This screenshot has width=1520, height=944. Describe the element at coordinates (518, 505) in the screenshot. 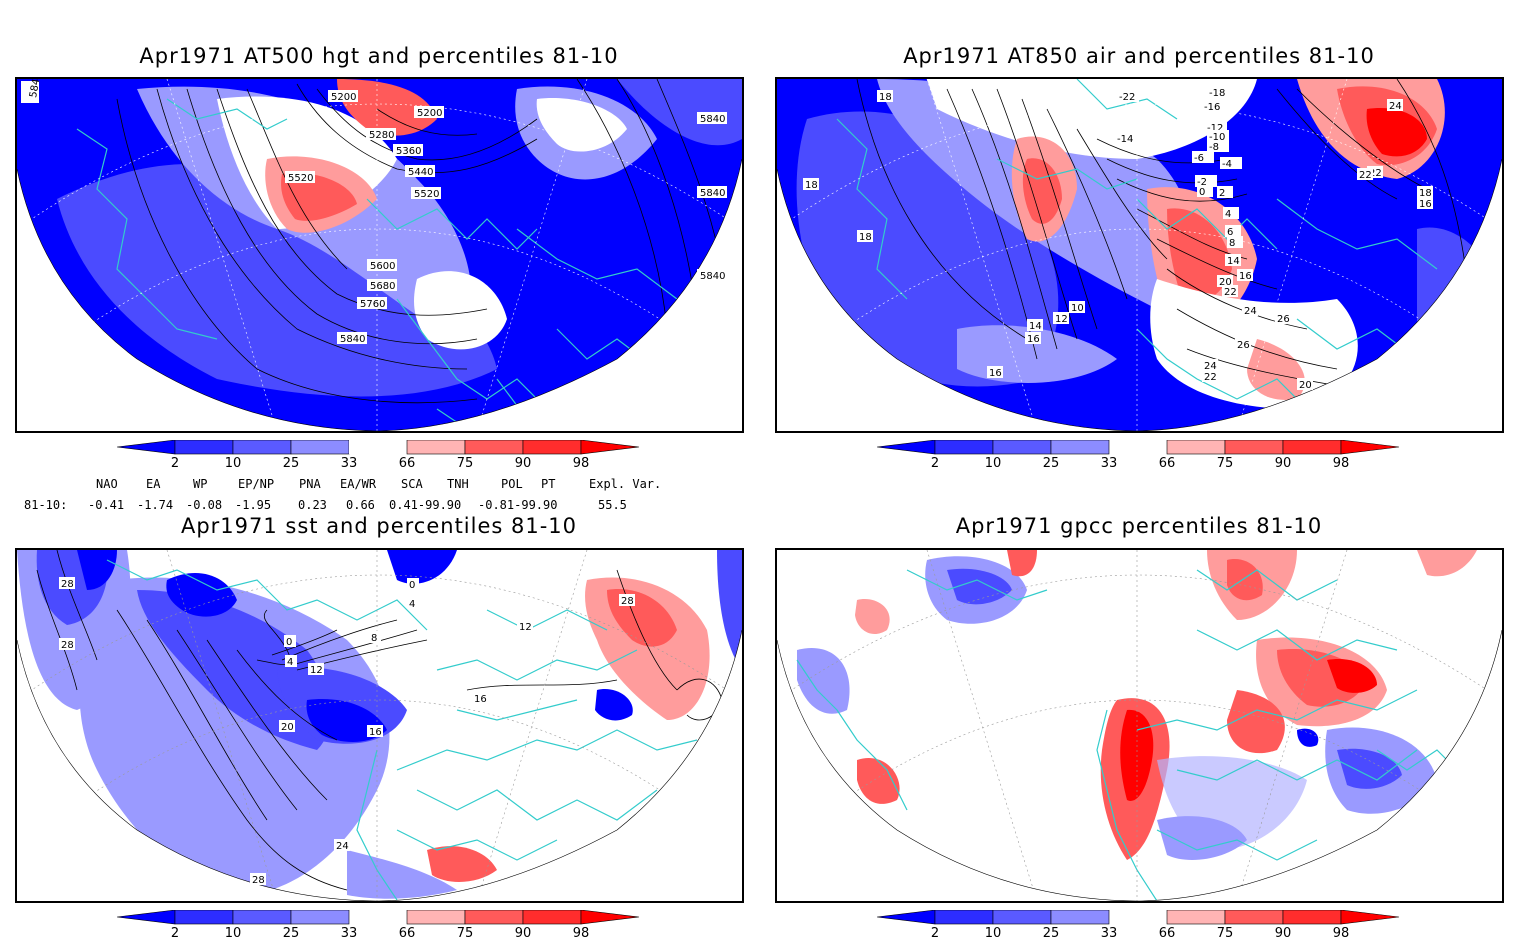

I see `idx-value-pol: -0.81-99.90` at that location.